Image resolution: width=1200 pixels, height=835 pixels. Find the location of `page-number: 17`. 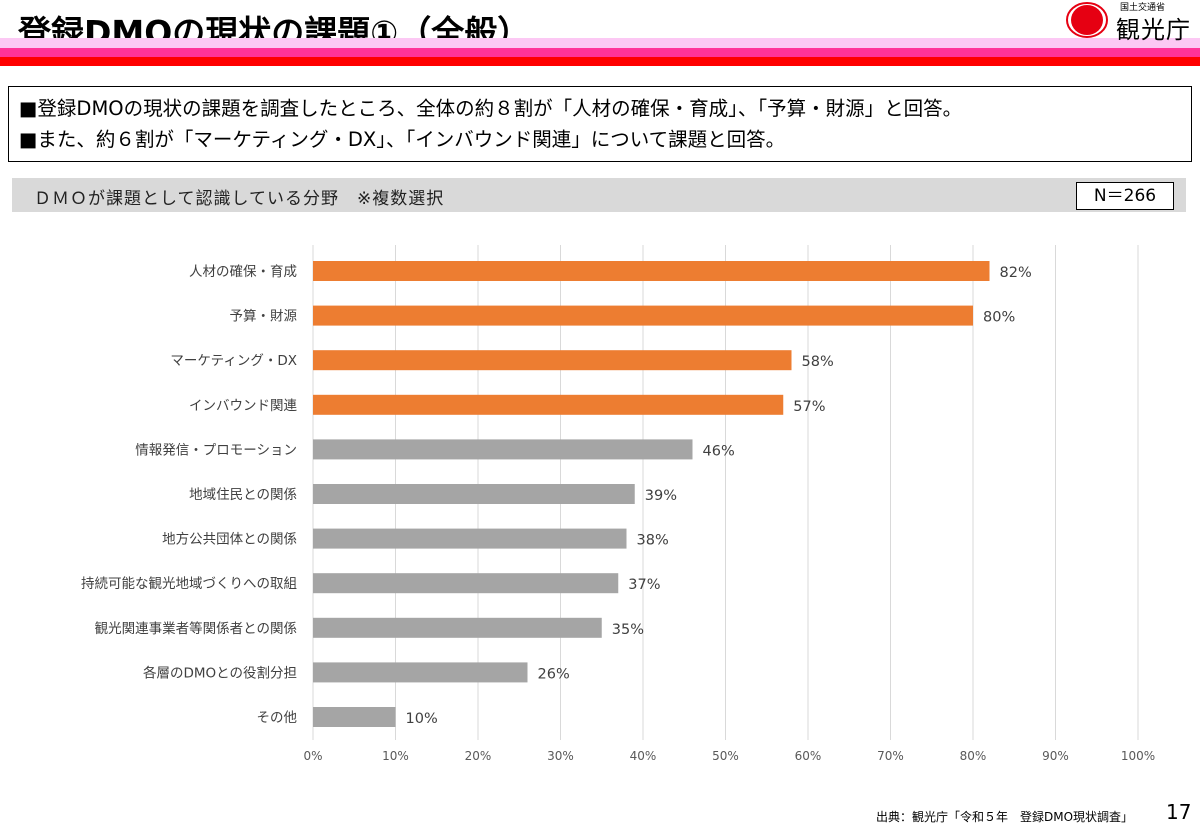

page-number: 17 is located at coordinates (1179, 812).